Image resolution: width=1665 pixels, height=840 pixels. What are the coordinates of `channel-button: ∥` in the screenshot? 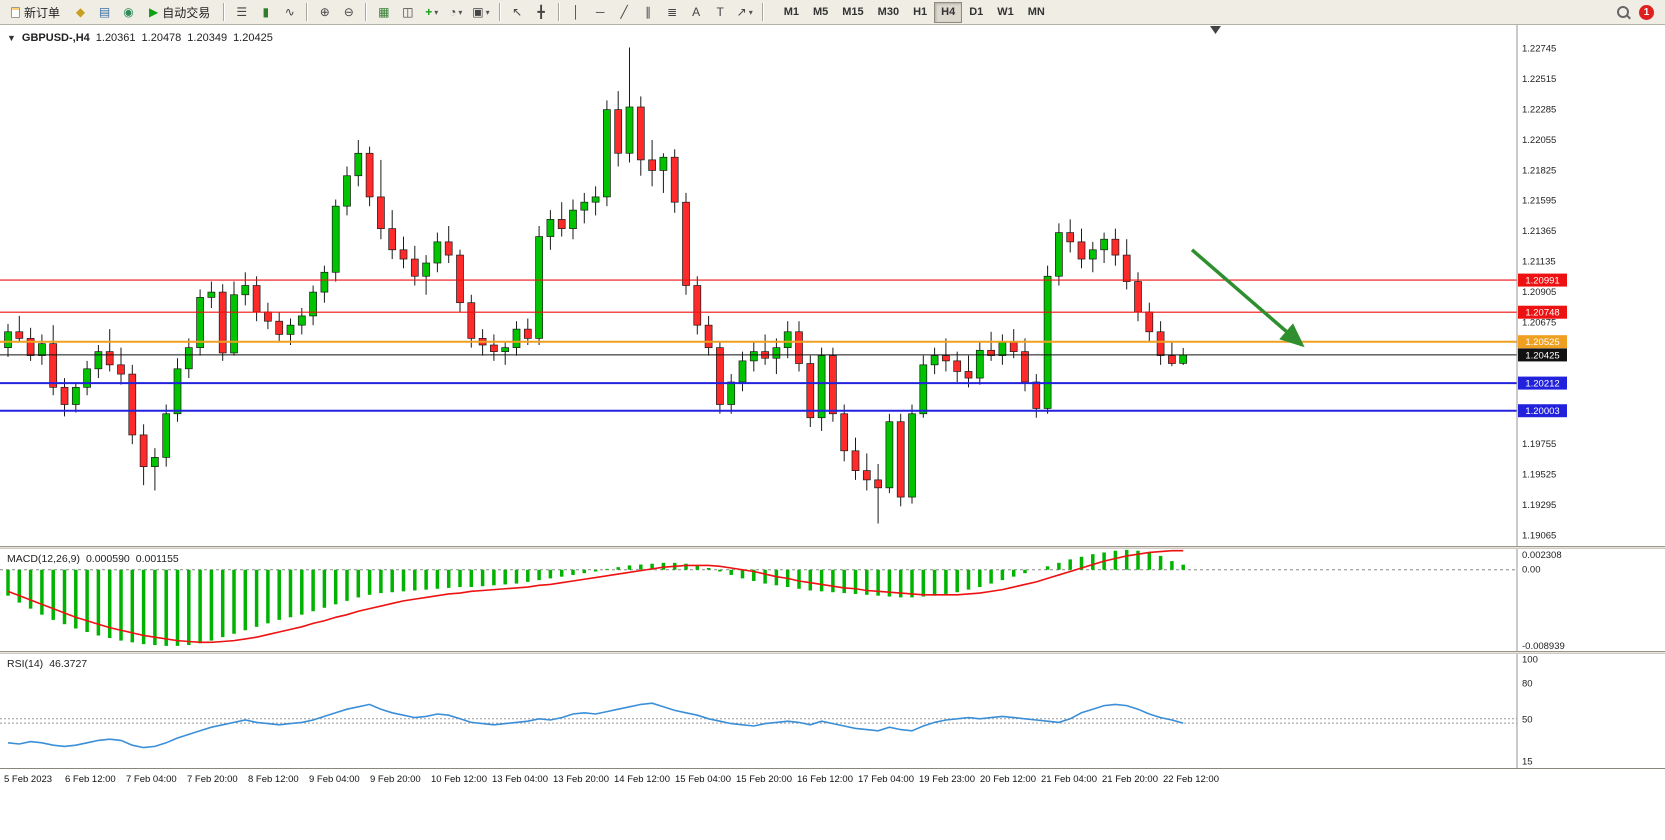 It's located at (648, 12).